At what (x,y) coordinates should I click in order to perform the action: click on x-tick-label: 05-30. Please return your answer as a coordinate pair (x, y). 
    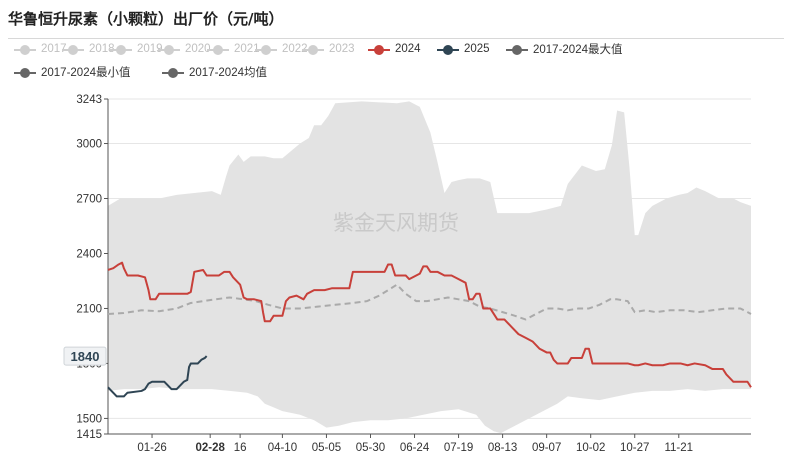
    Looking at the image, I should click on (370, 448).